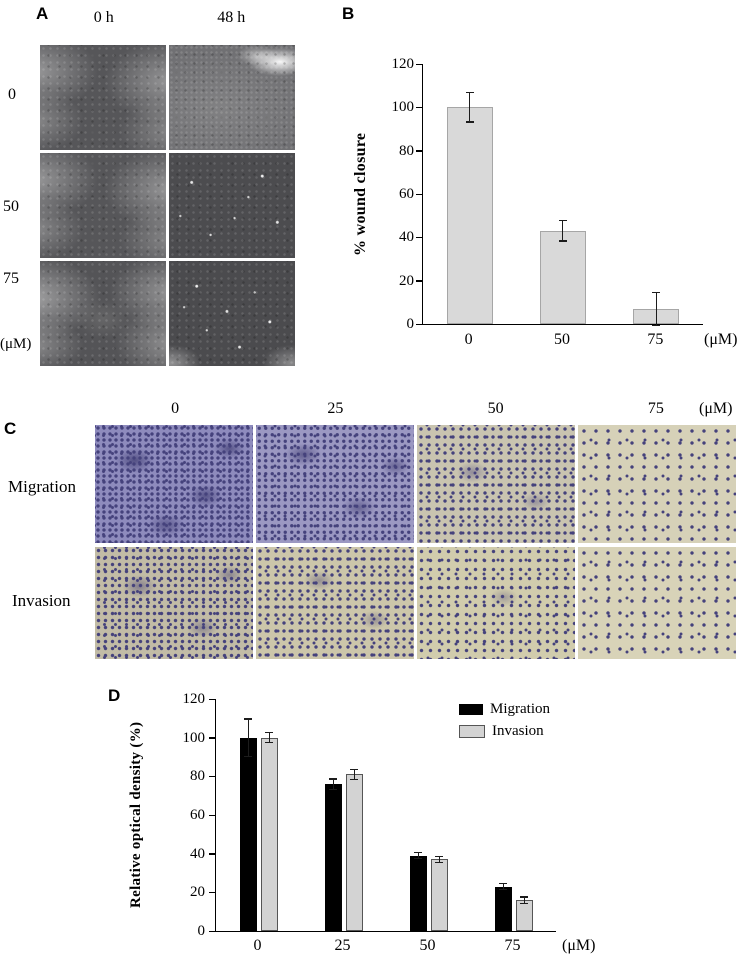 The width and height of the screenshot is (747, 969). What do you see at coordinates (103, 17) in the screenshot?
I see `col-header-0h: 0 h` at bounding box center [103, 17].